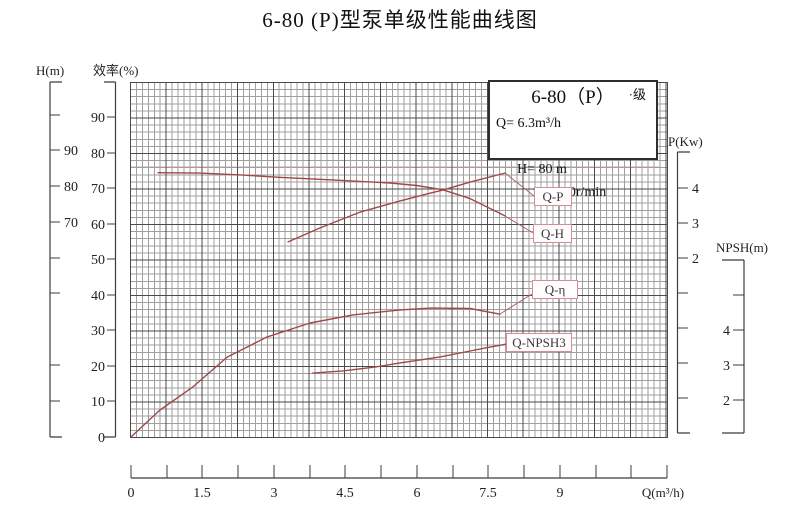  What do you see at coordinates (98, 260) in the screenshot?
I see `eff-tick-label: 50` at bounding box center [98, 260].